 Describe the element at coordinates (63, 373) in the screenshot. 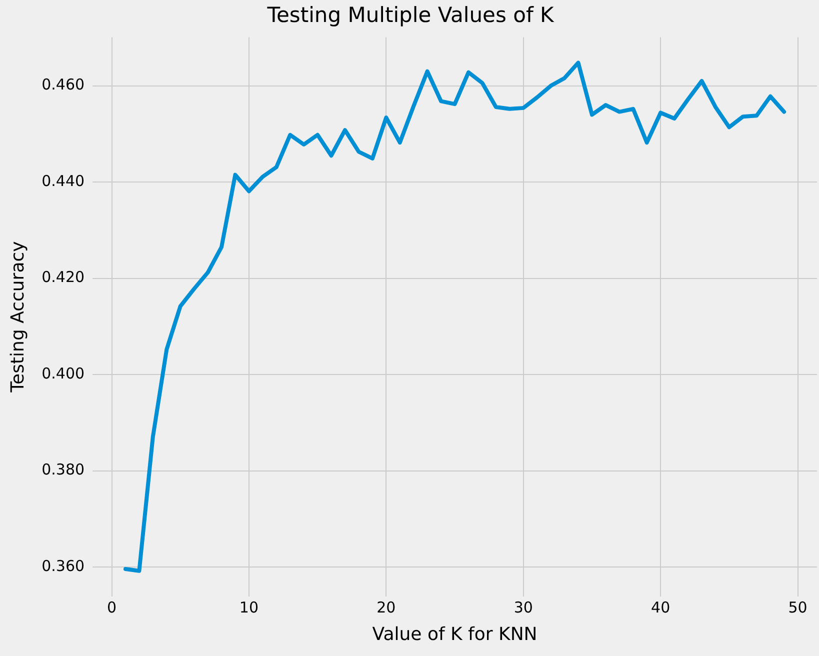

I see `y-tick-label: 0.400` at that location.